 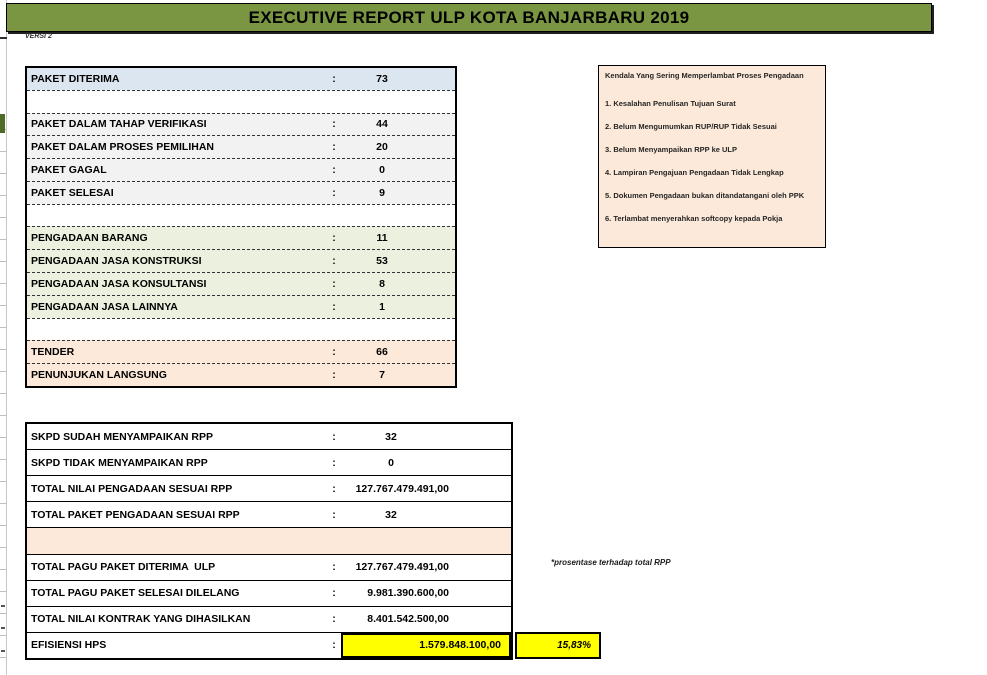 I want to click on table-row-paket-diterima: PAKET DITERIMA : 73, so click(x=241, y=79).